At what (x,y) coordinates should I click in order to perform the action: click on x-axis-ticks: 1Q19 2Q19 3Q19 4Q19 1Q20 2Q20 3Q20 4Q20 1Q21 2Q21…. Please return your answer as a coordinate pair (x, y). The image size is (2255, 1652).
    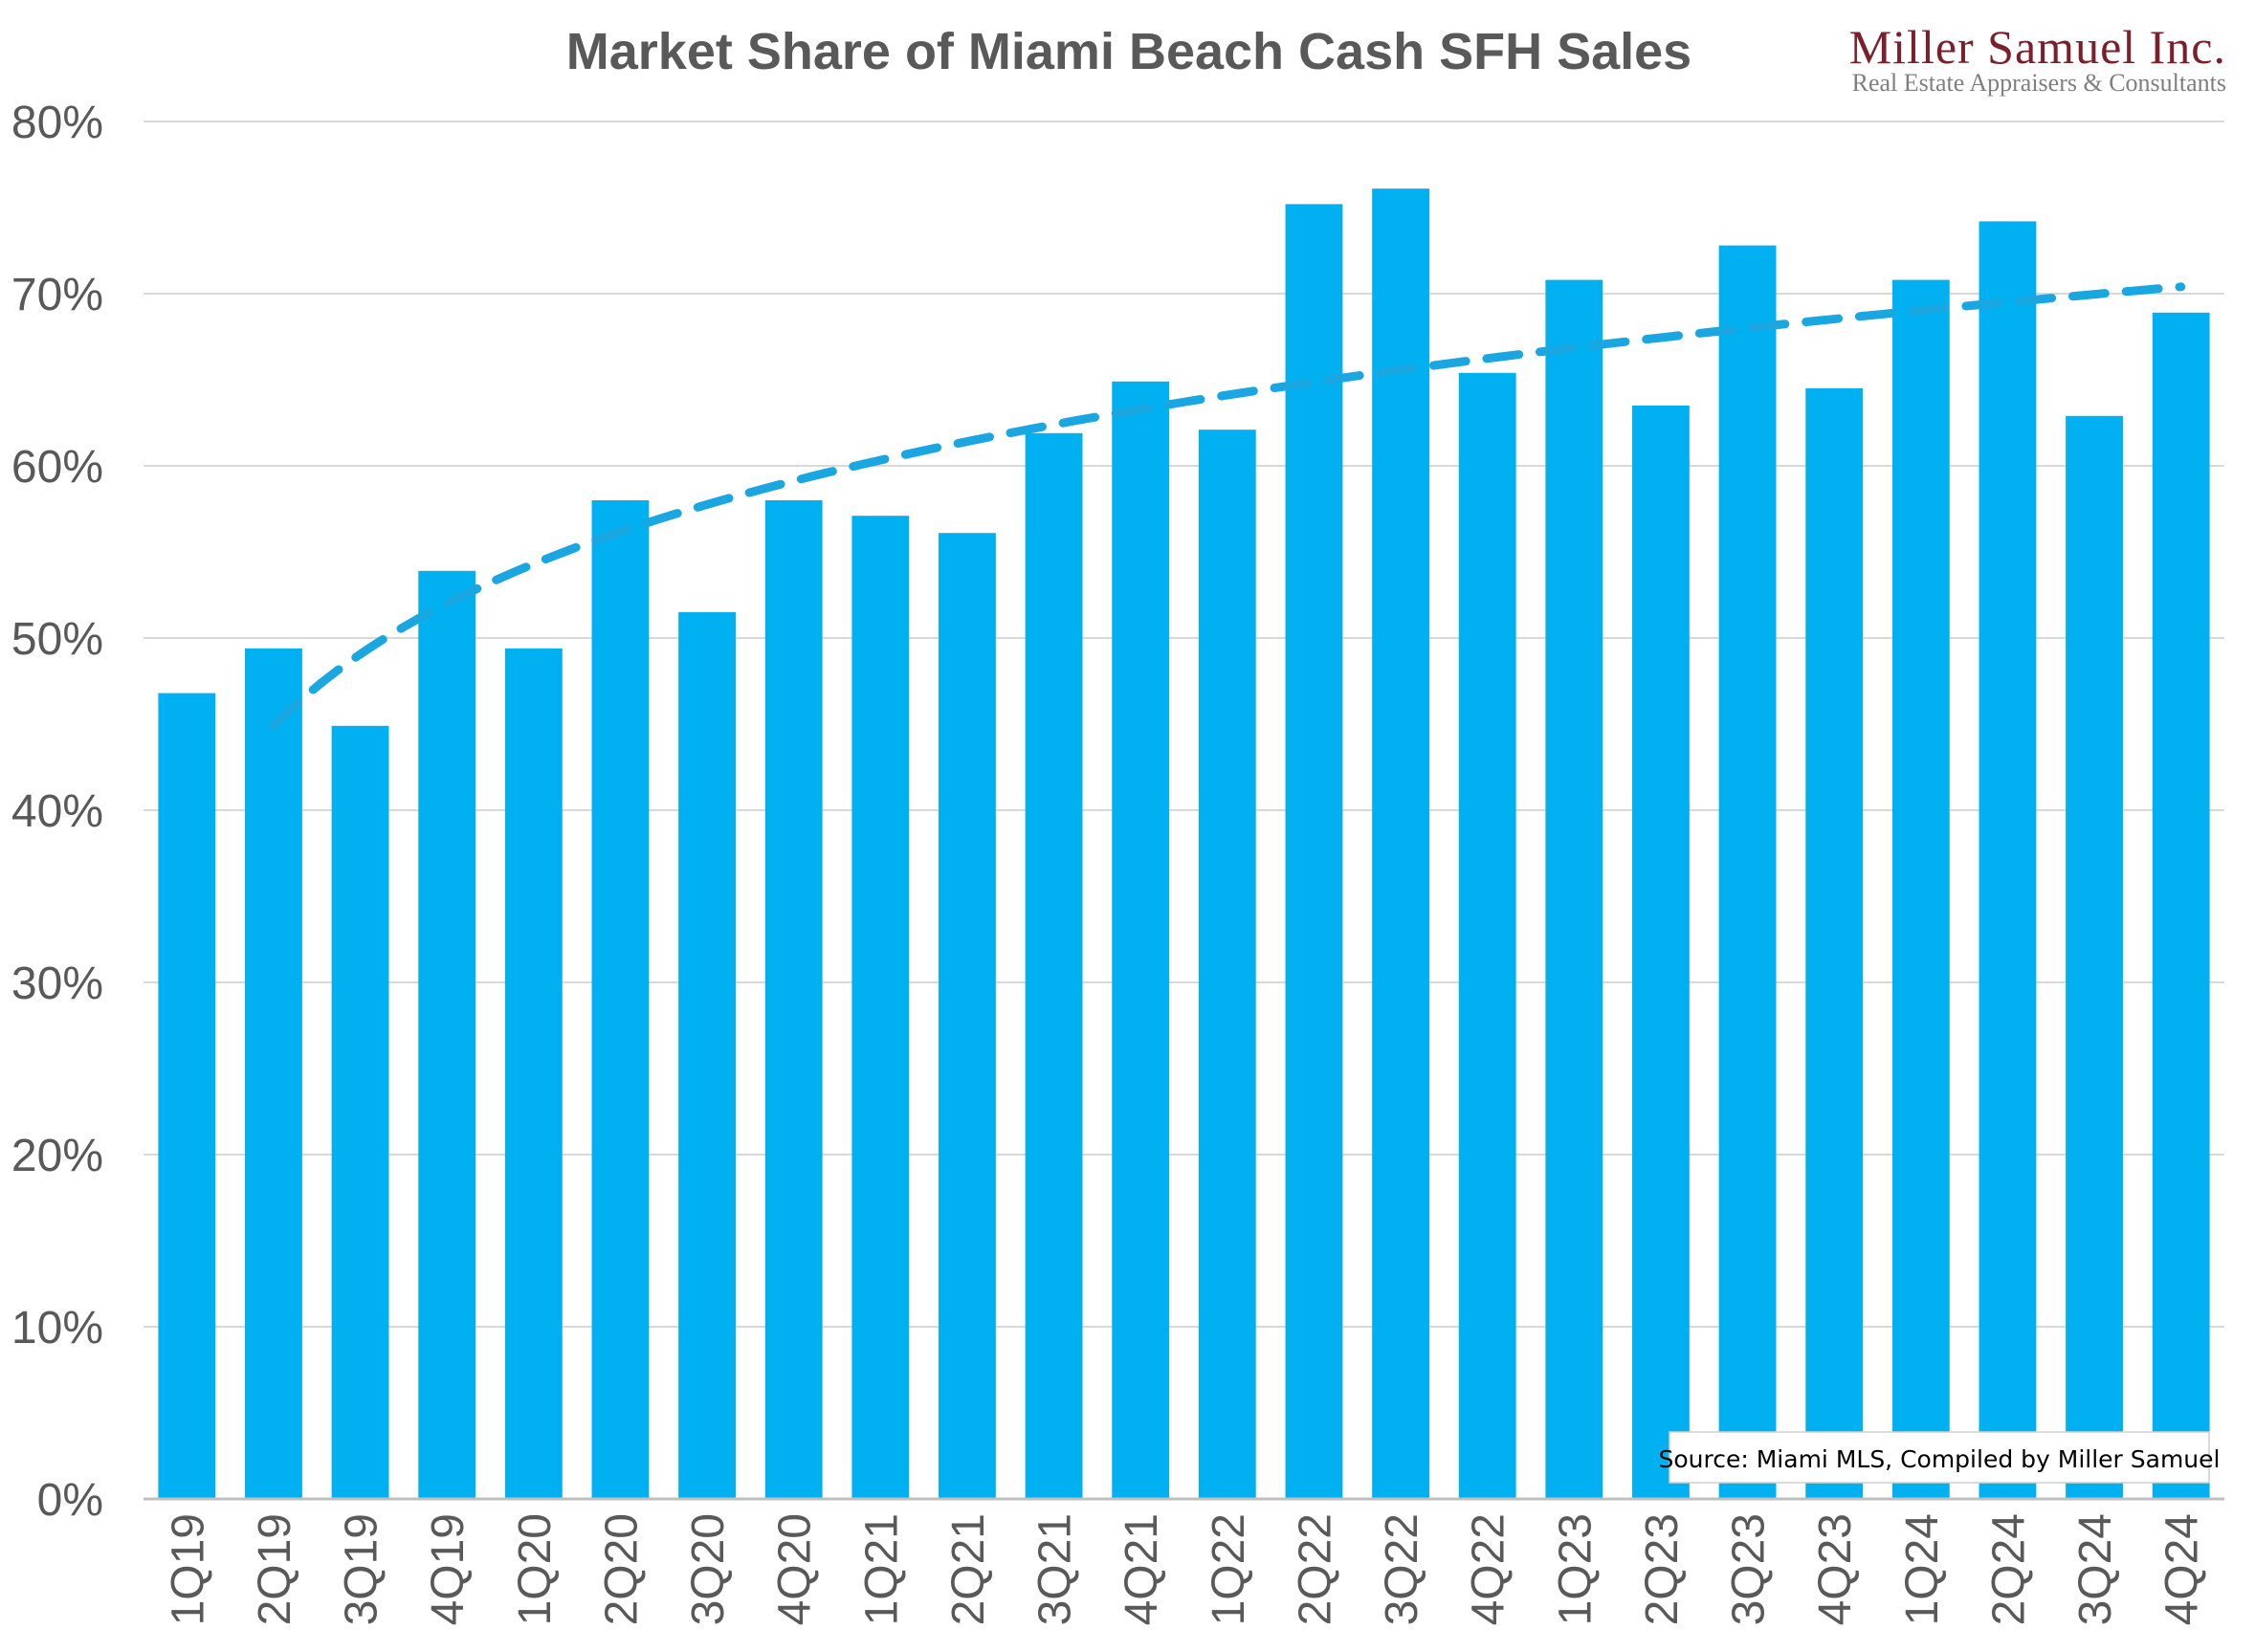
    Looking at the image, I should click on (1185, 1569).